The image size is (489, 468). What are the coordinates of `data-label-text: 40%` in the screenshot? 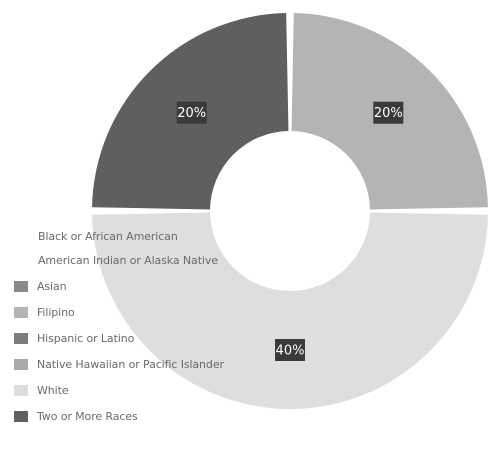 It's located at (290, 351).